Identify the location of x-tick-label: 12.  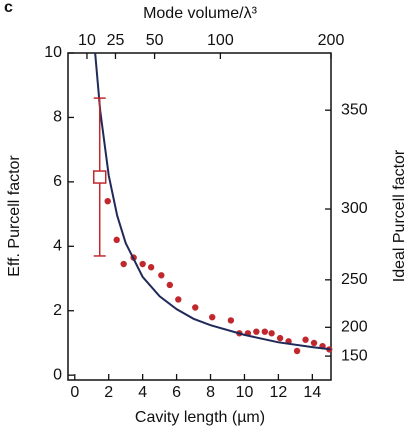
(279, 392).